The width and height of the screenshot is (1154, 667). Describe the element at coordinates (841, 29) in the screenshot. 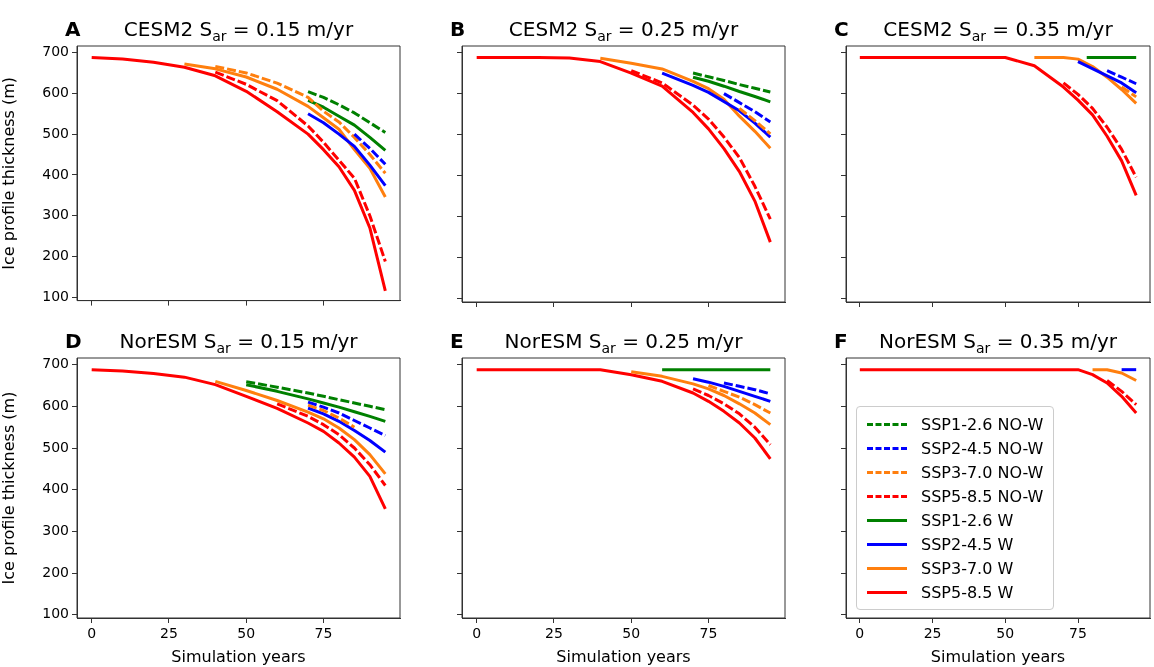

I see `text: C` at that location.